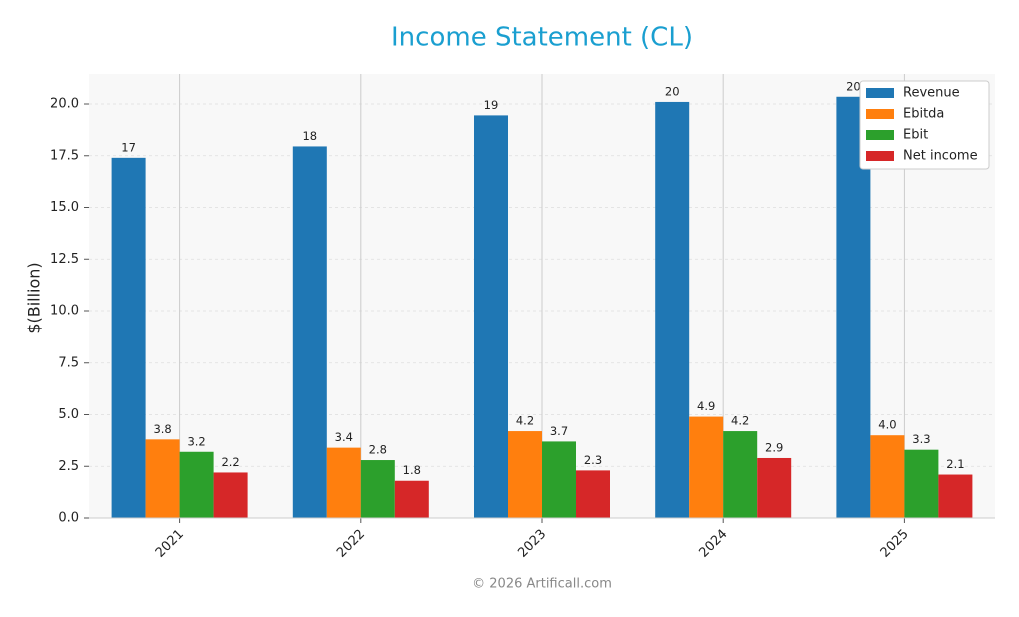 This screenshot has width=1019, height=617. What do you see at coordinates (706, 406) in the screenshot?
I see `value-label: 4.9` at bounding box center [706, 406].